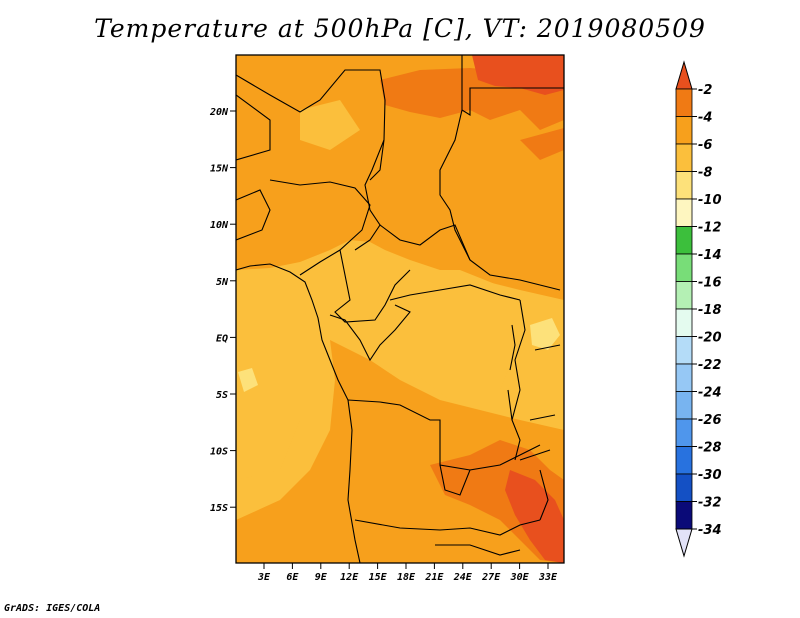 Image resolution: width=800 pixels, height=618 pixels. What do you see at coordinates (478, 550) in the screenshot?
I see `border-botswana` at bounding box center [478, 550].